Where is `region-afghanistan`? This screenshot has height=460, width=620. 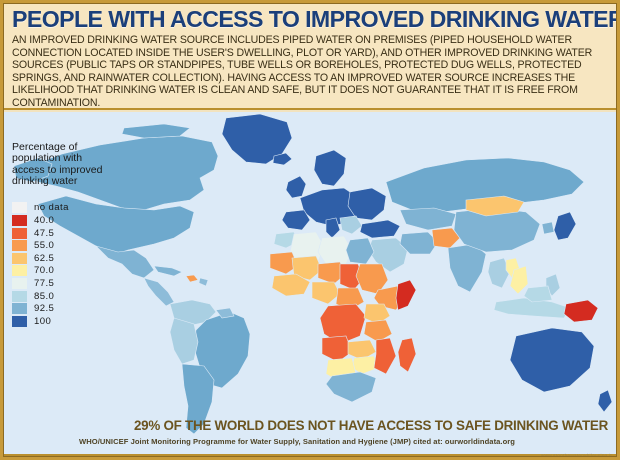 region-afghanistan is located at coordinates (446, 238).